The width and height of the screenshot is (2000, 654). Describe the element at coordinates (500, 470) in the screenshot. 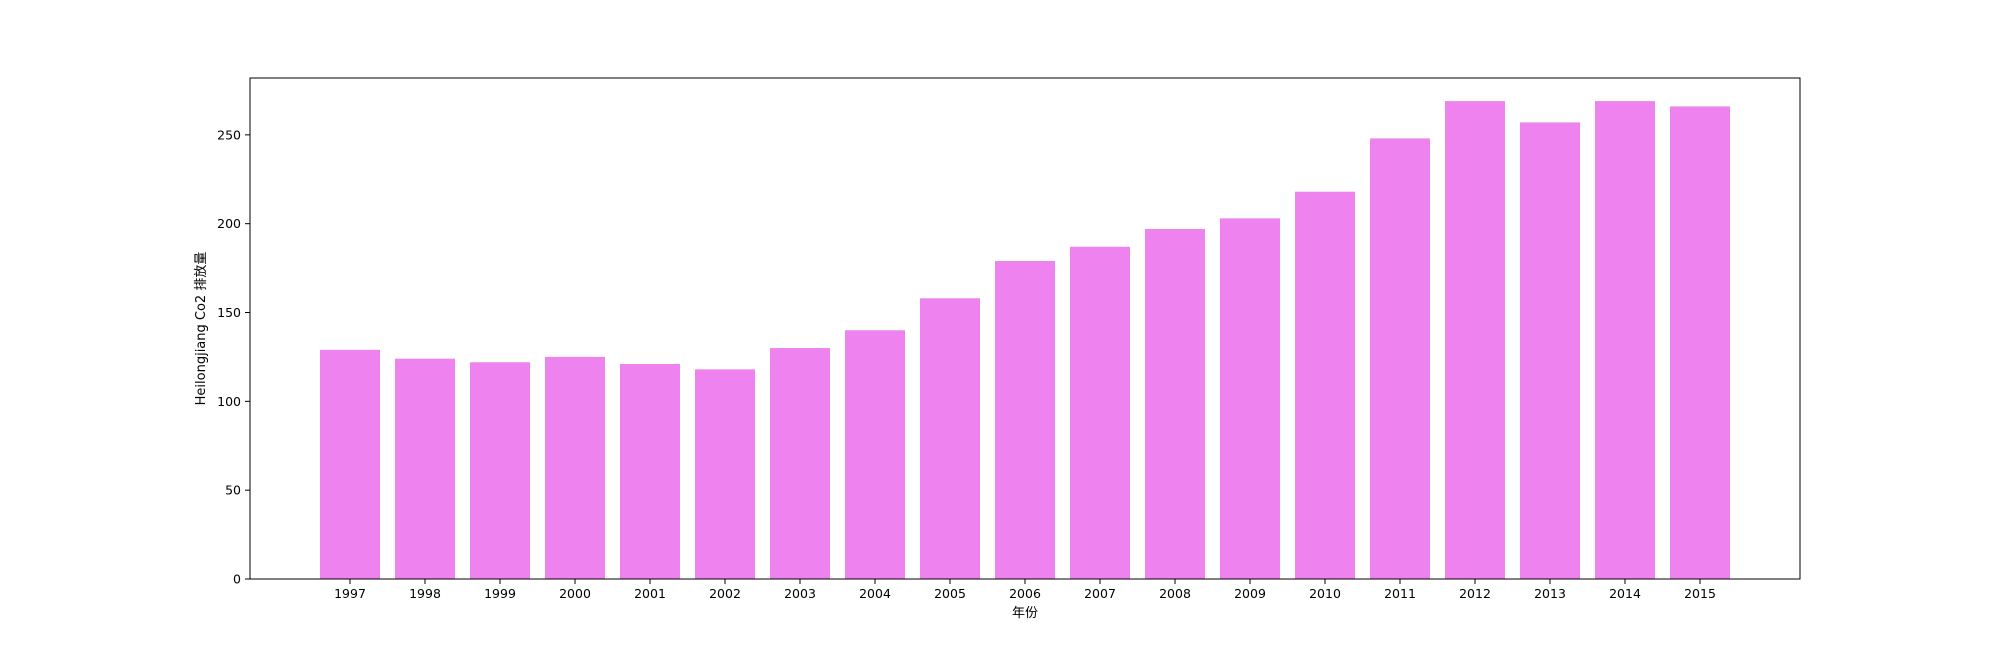

I see `bar-1999` at that location.